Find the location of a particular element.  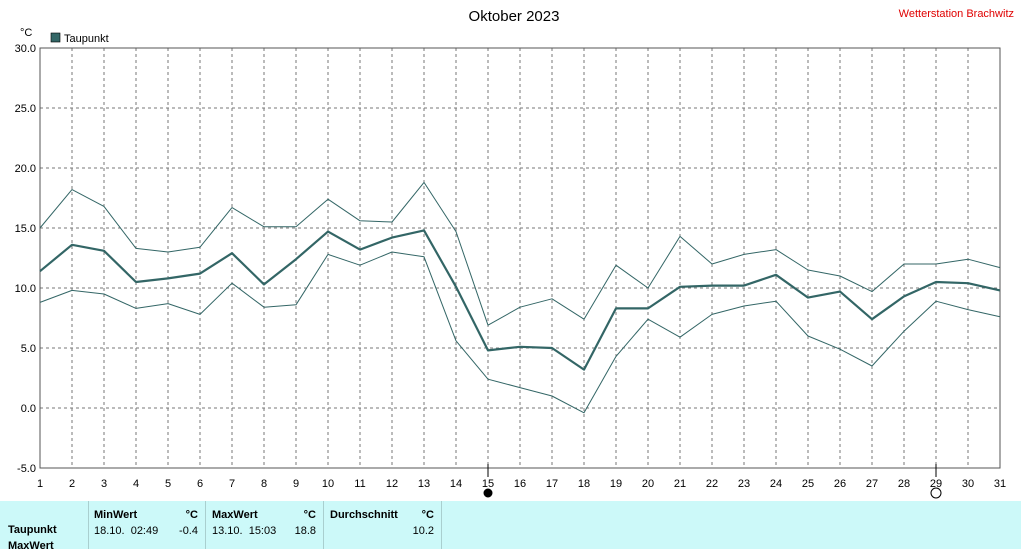

x-tick-label-24: 25 is located at coordinates (808, 484).